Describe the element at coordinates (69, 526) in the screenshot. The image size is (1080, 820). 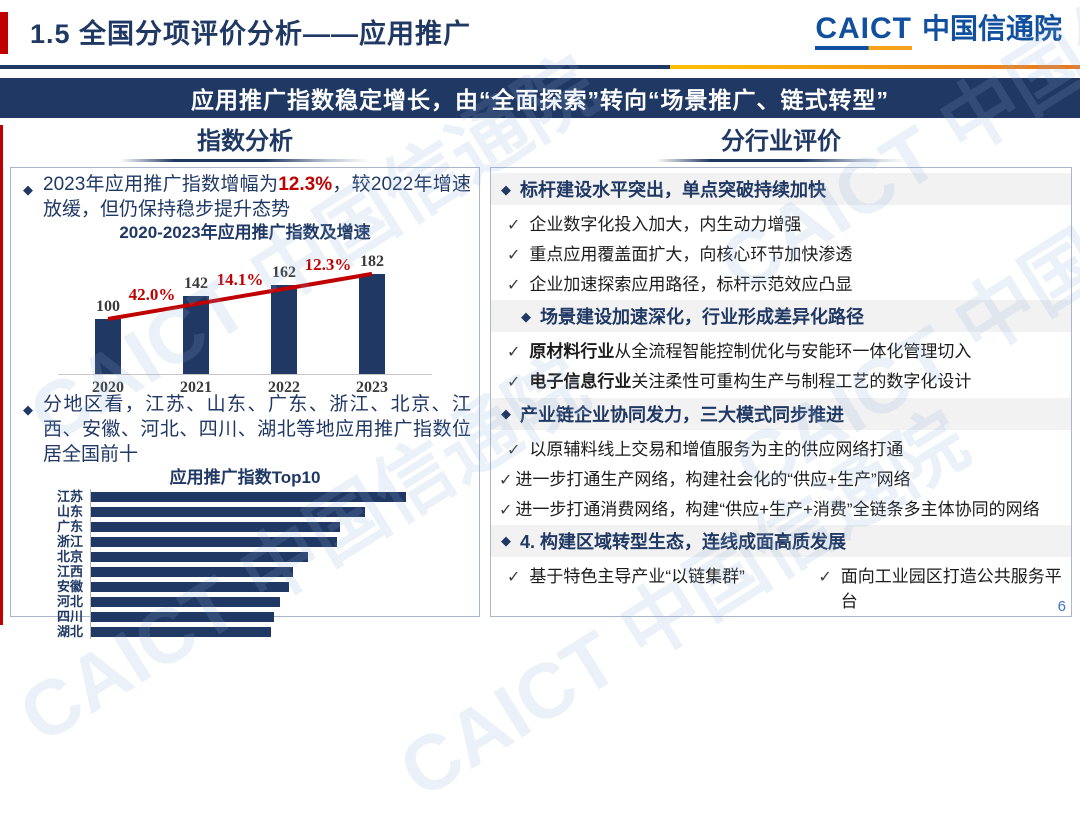
I see `top10-province-label: 广东` at that location.